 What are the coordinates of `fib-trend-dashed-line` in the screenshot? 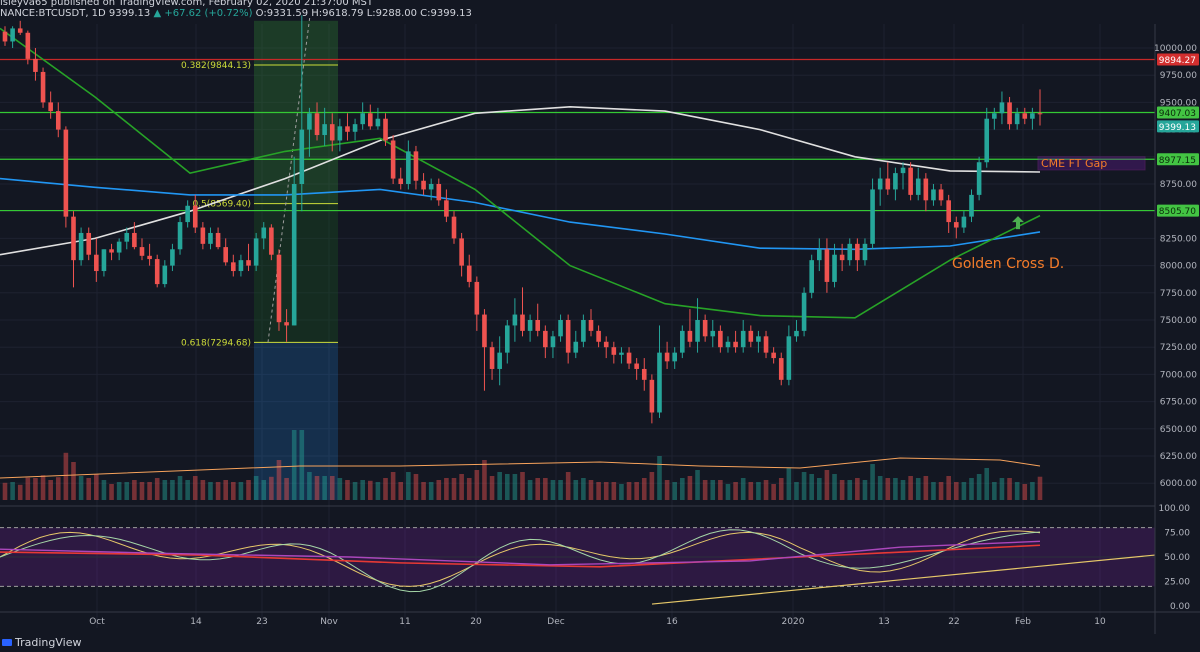 It's located at (289, 179).